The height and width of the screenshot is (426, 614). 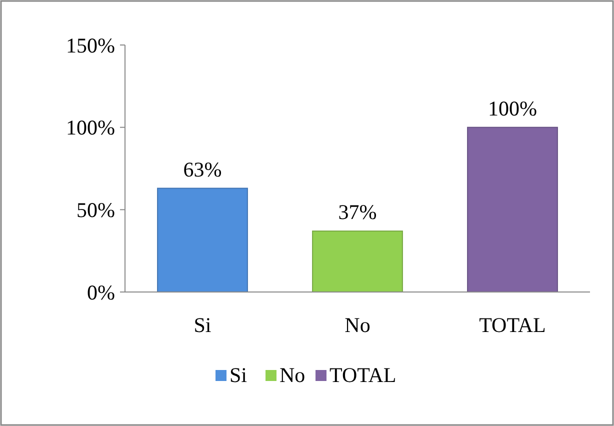 What do you see at coordinates (90, 128) in the screenshot?
I see `y-tick-label: 100%` at bounding box center [90, 128].